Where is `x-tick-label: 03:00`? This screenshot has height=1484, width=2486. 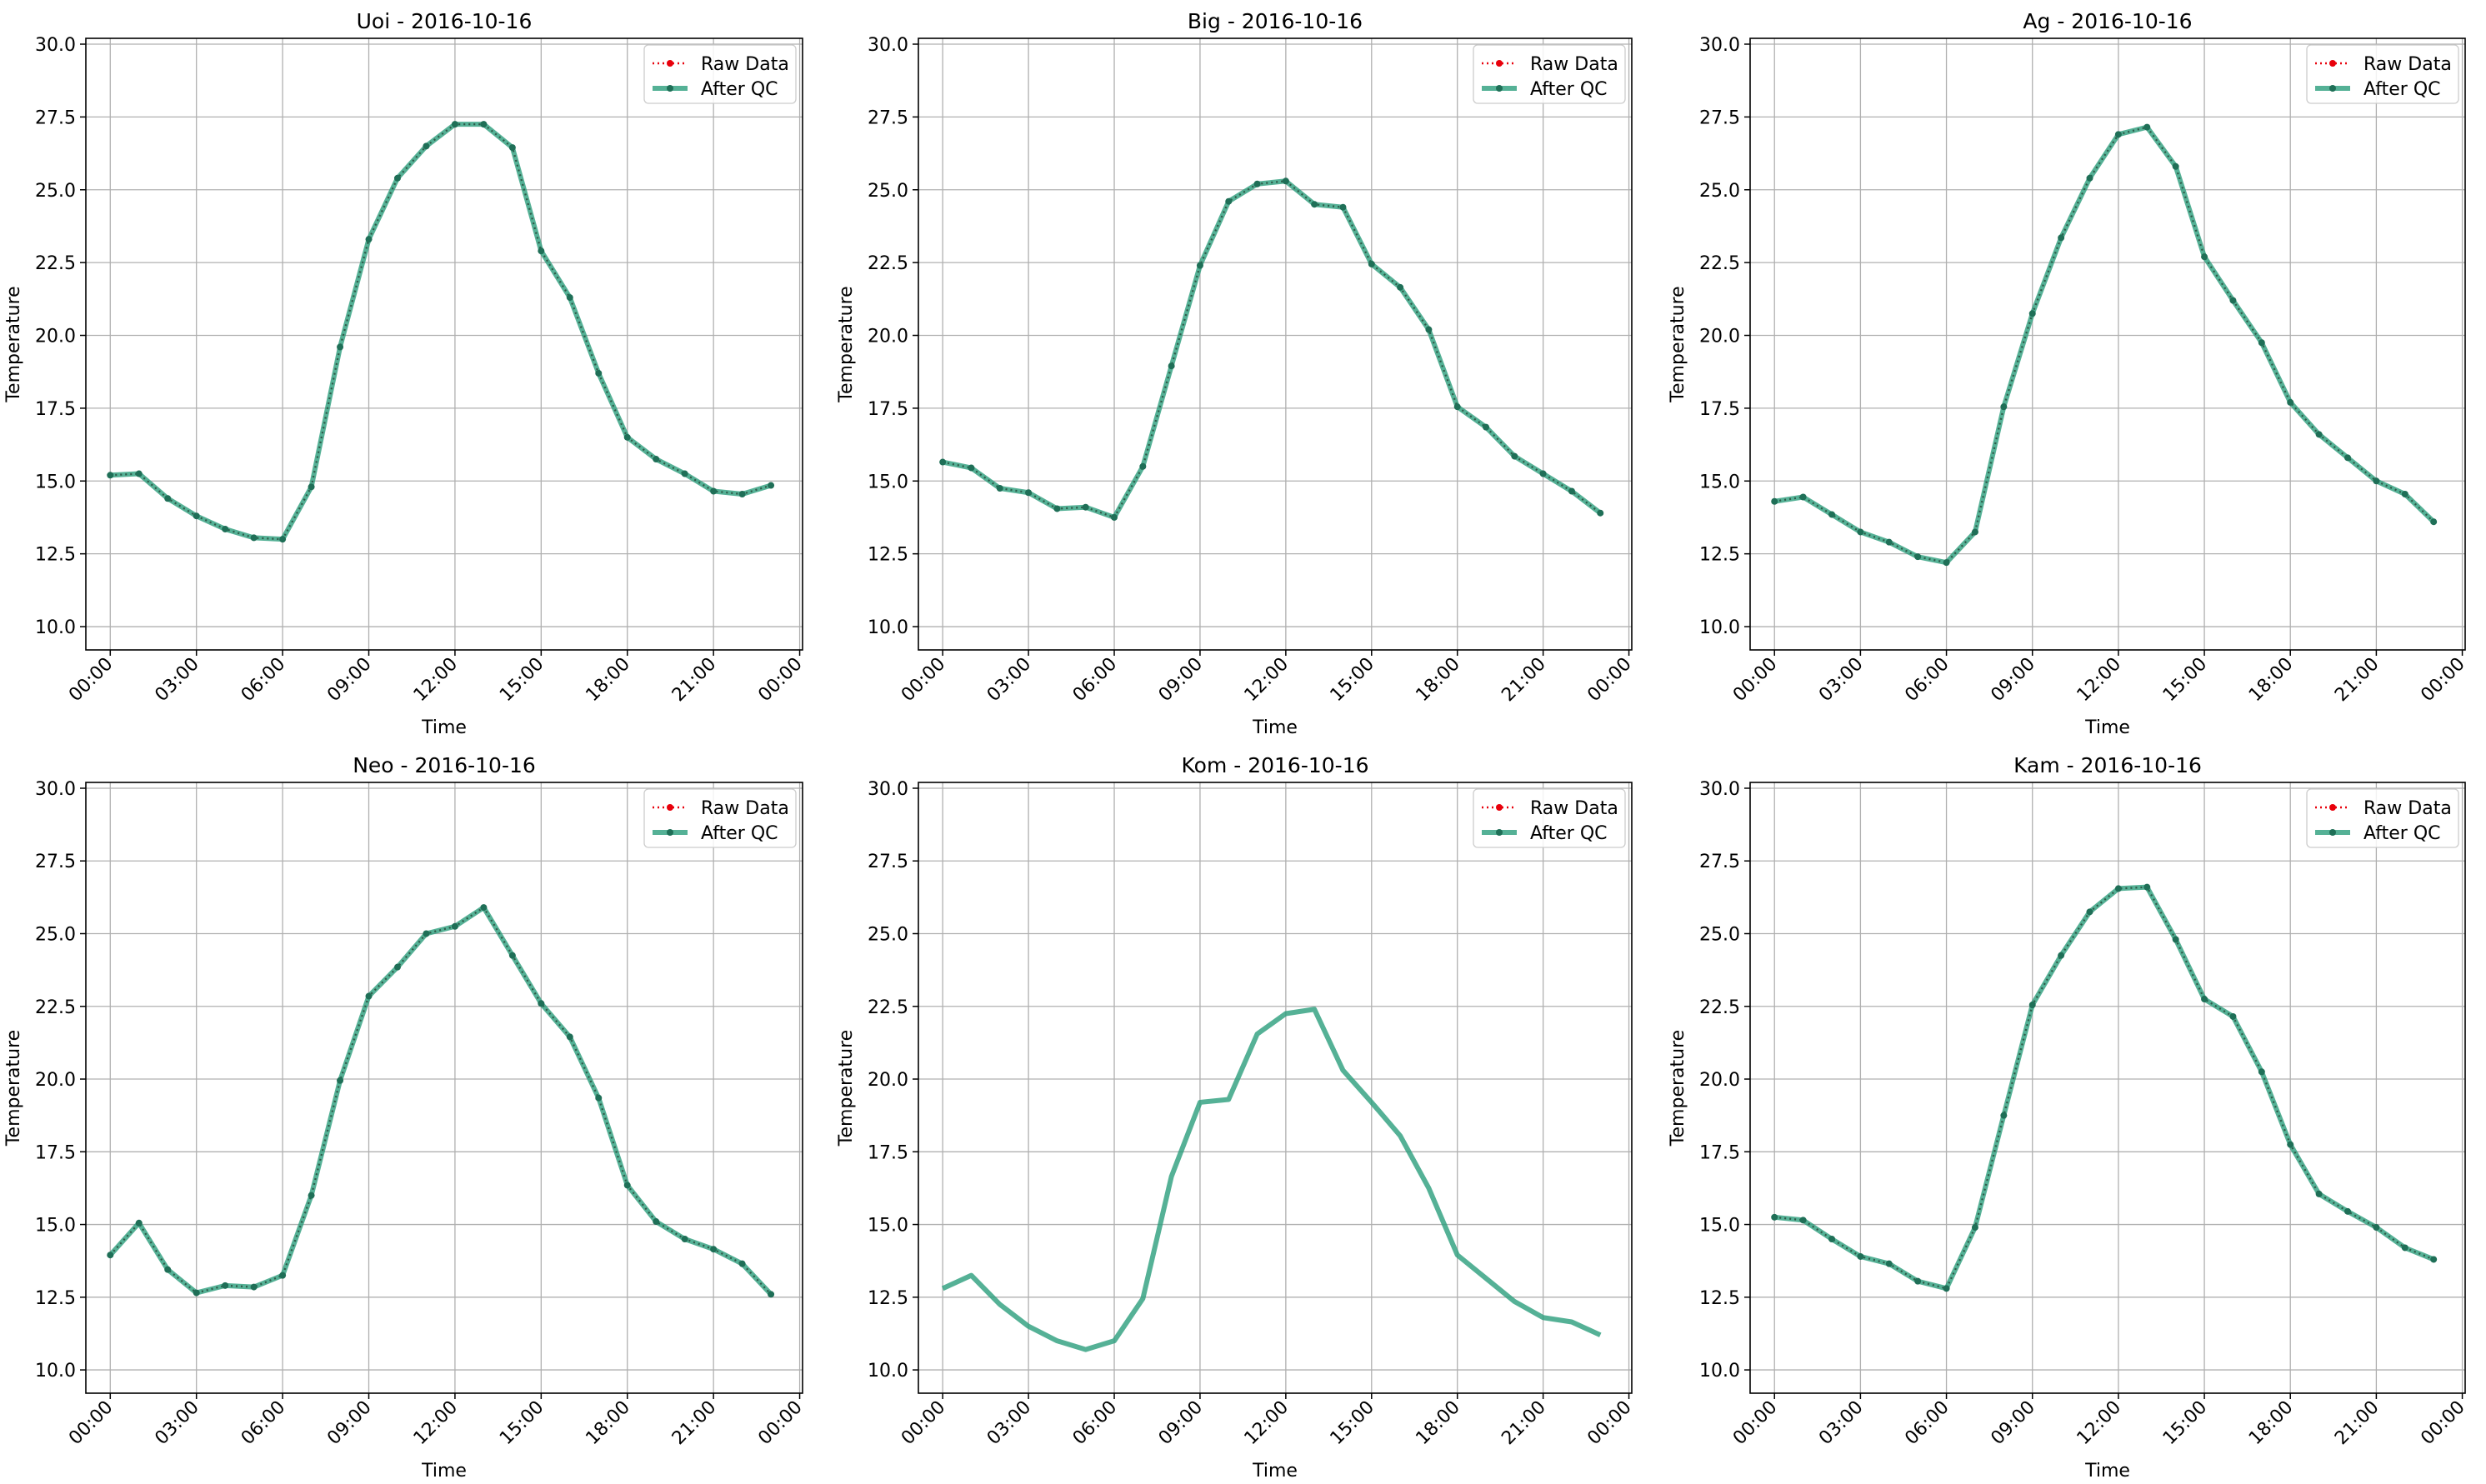 x-tick-label: 03:00 is located at coordinates (177, 680).